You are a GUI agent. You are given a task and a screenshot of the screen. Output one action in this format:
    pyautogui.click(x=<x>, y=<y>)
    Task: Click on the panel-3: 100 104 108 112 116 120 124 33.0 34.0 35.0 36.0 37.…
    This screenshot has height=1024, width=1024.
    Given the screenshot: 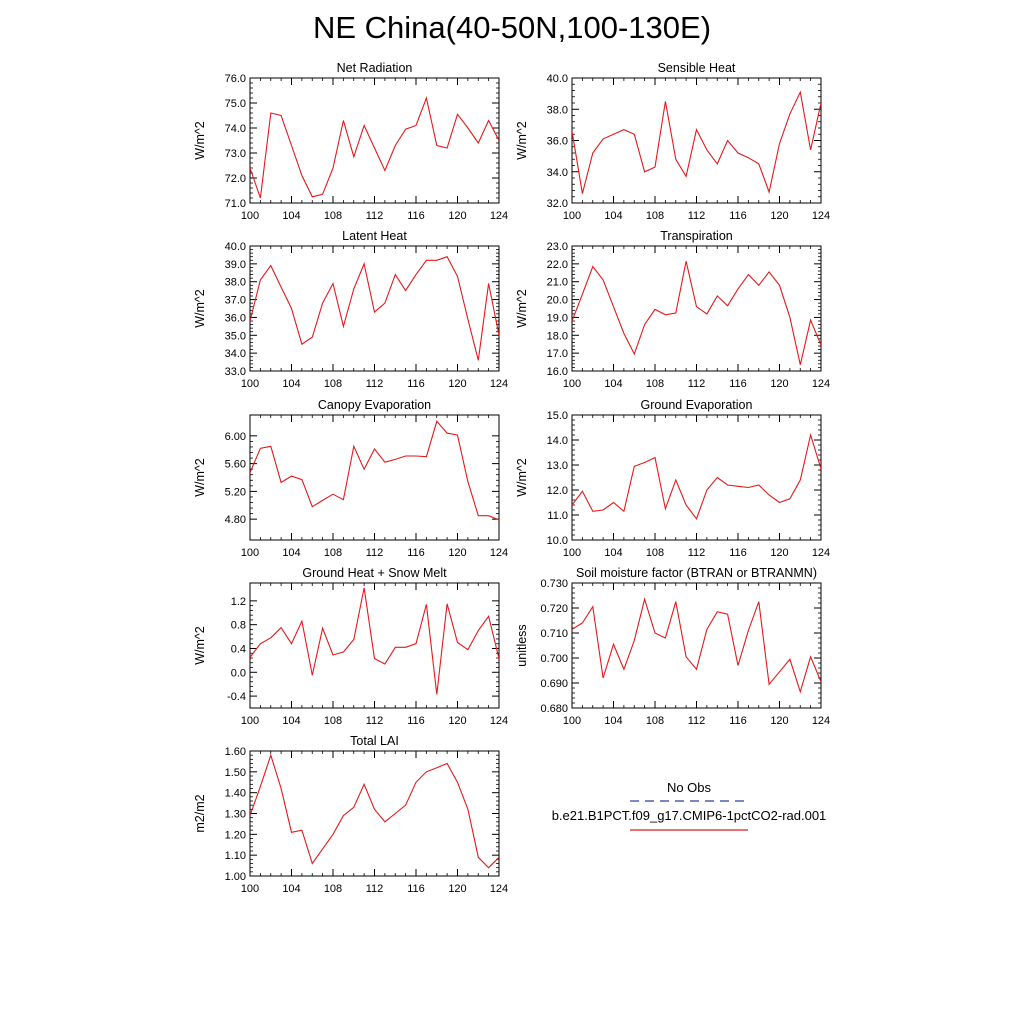 What is the action you would take?
    pyautogui.click(x=350, y=309)
    